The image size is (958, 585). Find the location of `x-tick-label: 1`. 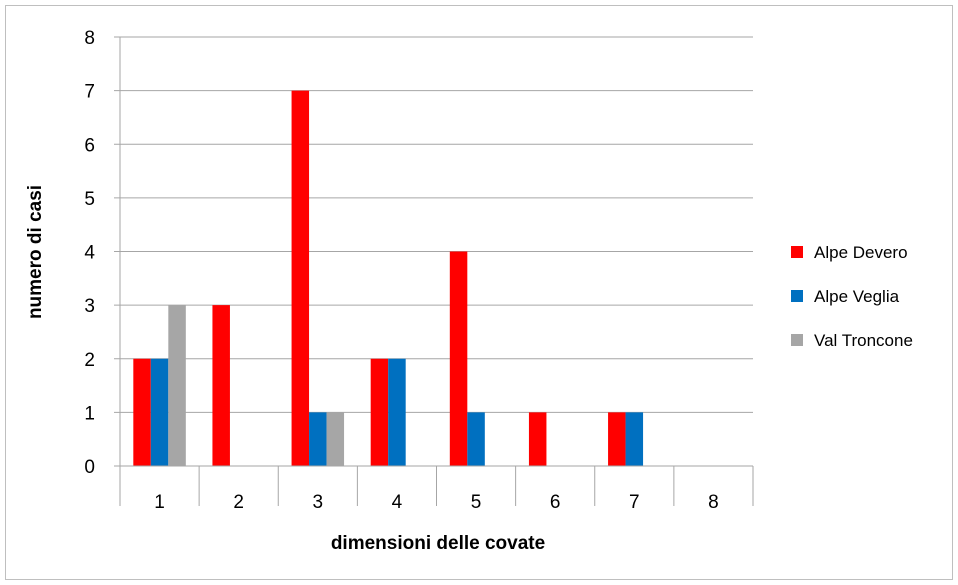

x-tick-label: 1 is located at coordinates (159, 502).